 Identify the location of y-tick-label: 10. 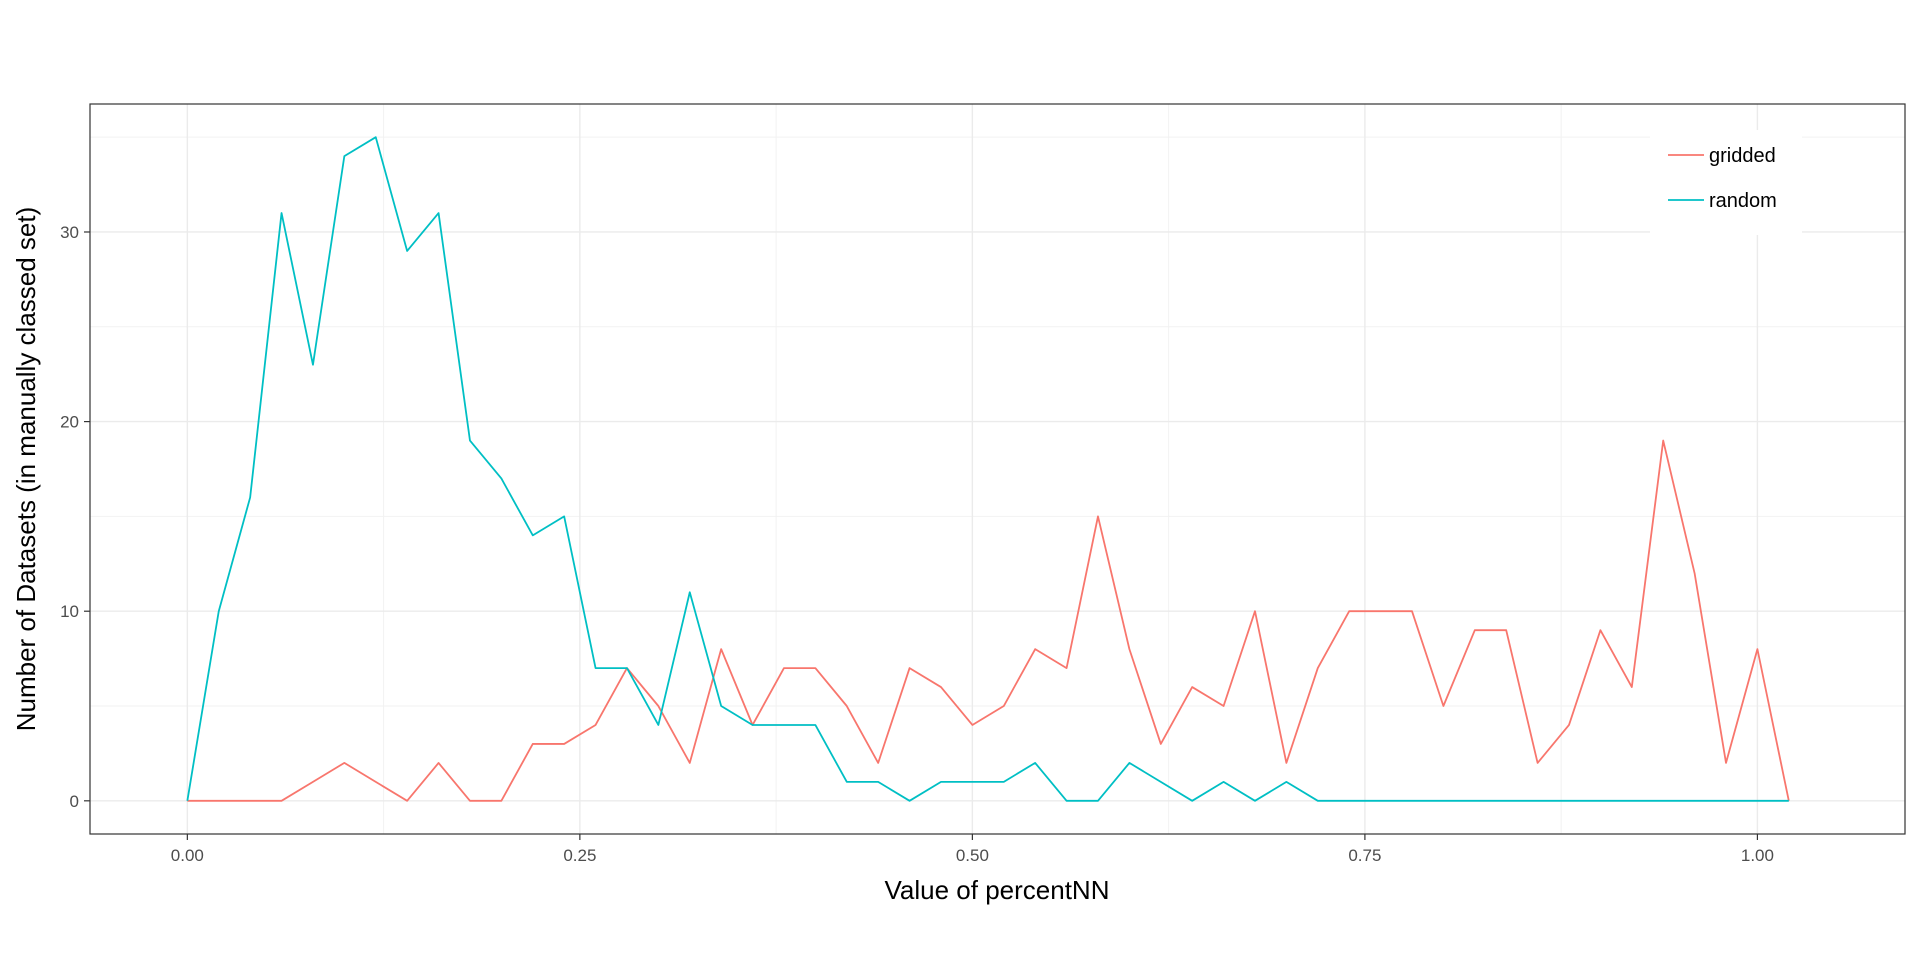
(69, 611).